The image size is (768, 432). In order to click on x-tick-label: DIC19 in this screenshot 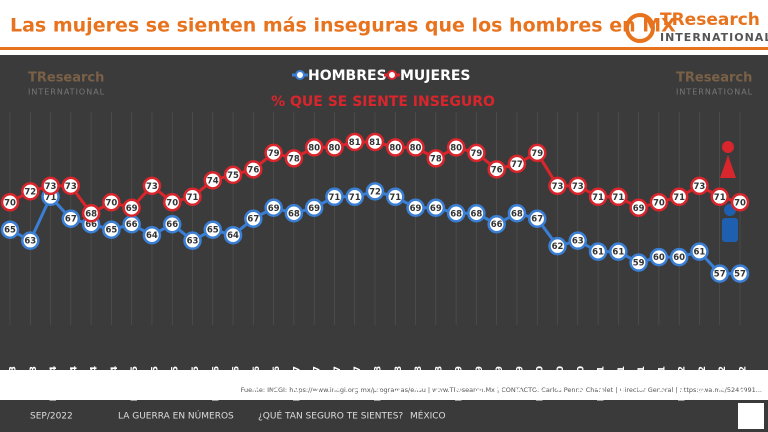, I will do `click(520, 381)`.